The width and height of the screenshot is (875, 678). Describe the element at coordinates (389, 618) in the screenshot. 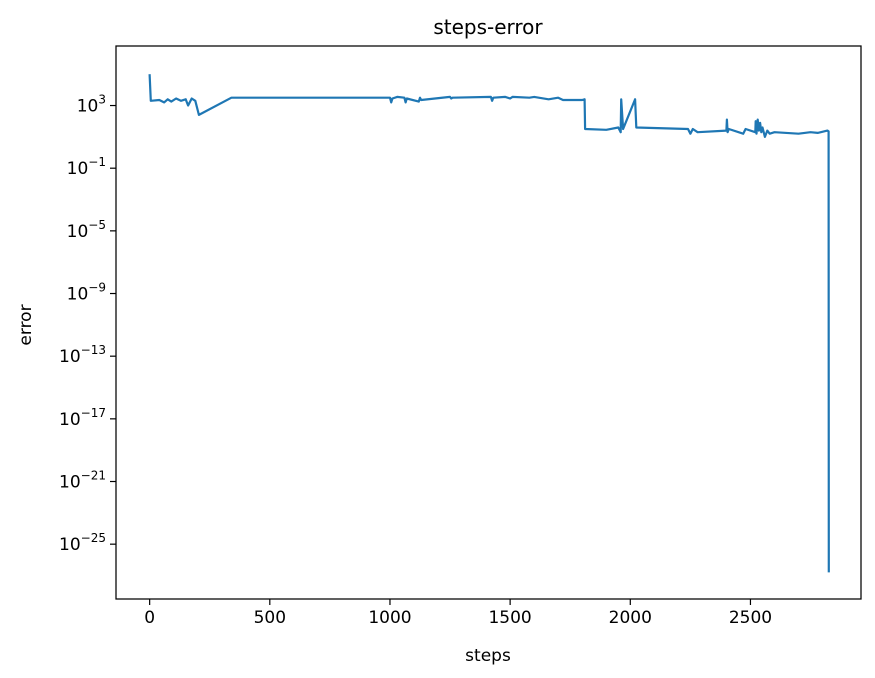

I see `x-tick-label: 1000` at that location.